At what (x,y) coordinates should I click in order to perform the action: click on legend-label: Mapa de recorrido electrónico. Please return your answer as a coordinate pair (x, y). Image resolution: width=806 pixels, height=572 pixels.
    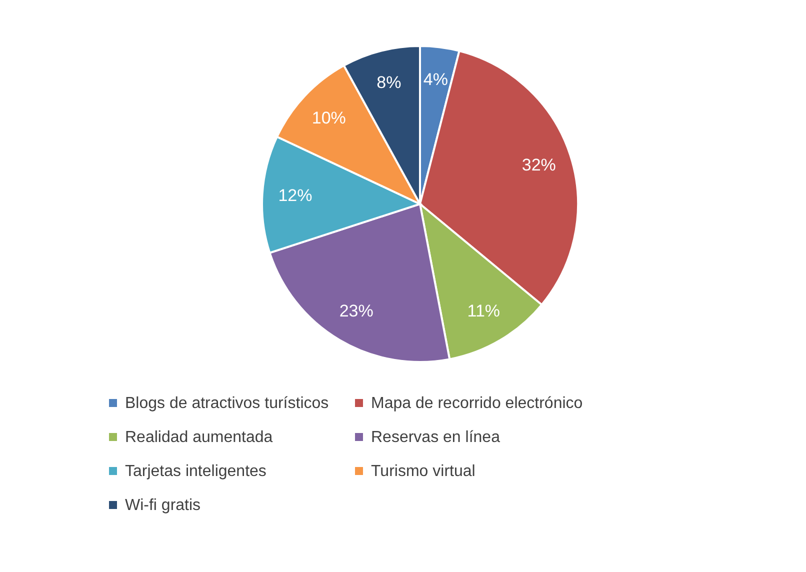
    Looking at the image, I should click on (477, 403).